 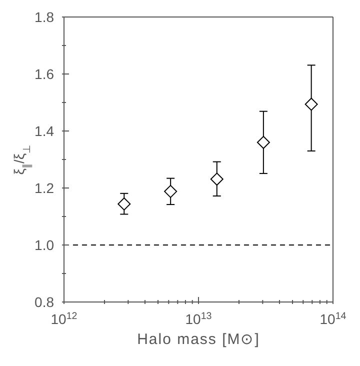 I want to click on y-tick-label: 1.6, so click(x=44, y=74).